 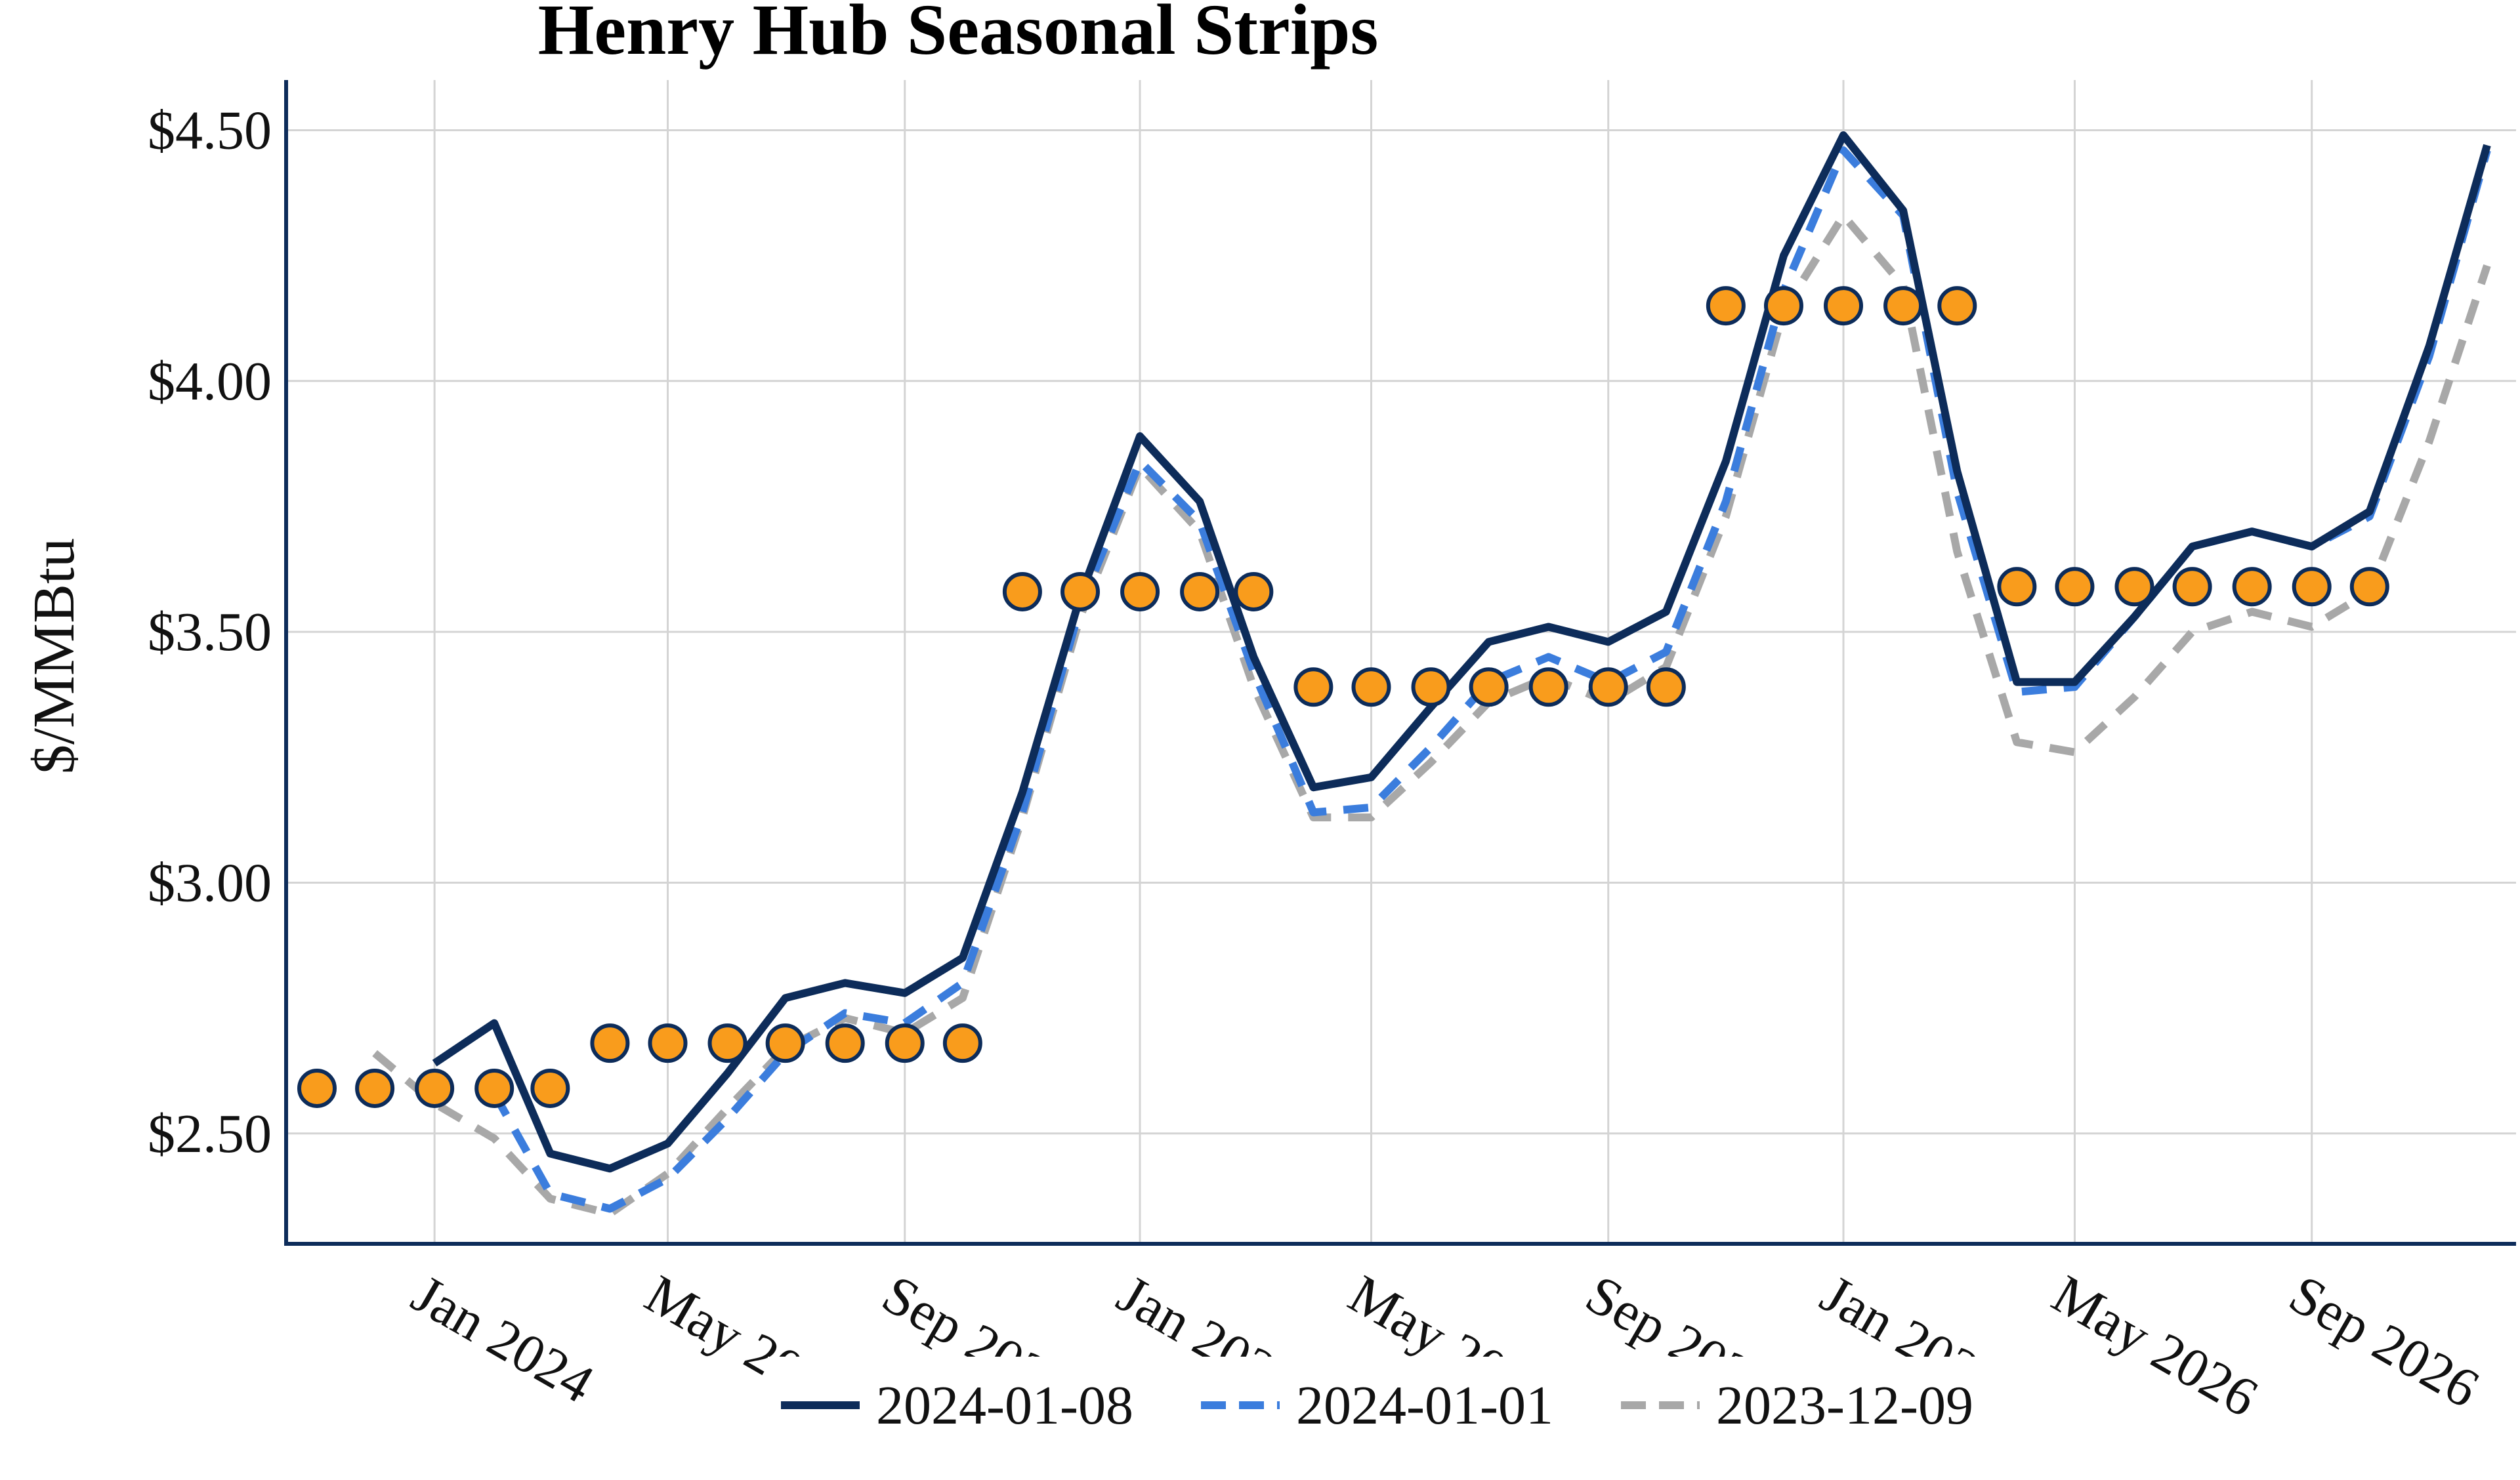 What do you see at coordinates (1844, 1405) in the screenshot?
I see `legend-label: 2023-12-09` at bounding box center [1844, 1405].